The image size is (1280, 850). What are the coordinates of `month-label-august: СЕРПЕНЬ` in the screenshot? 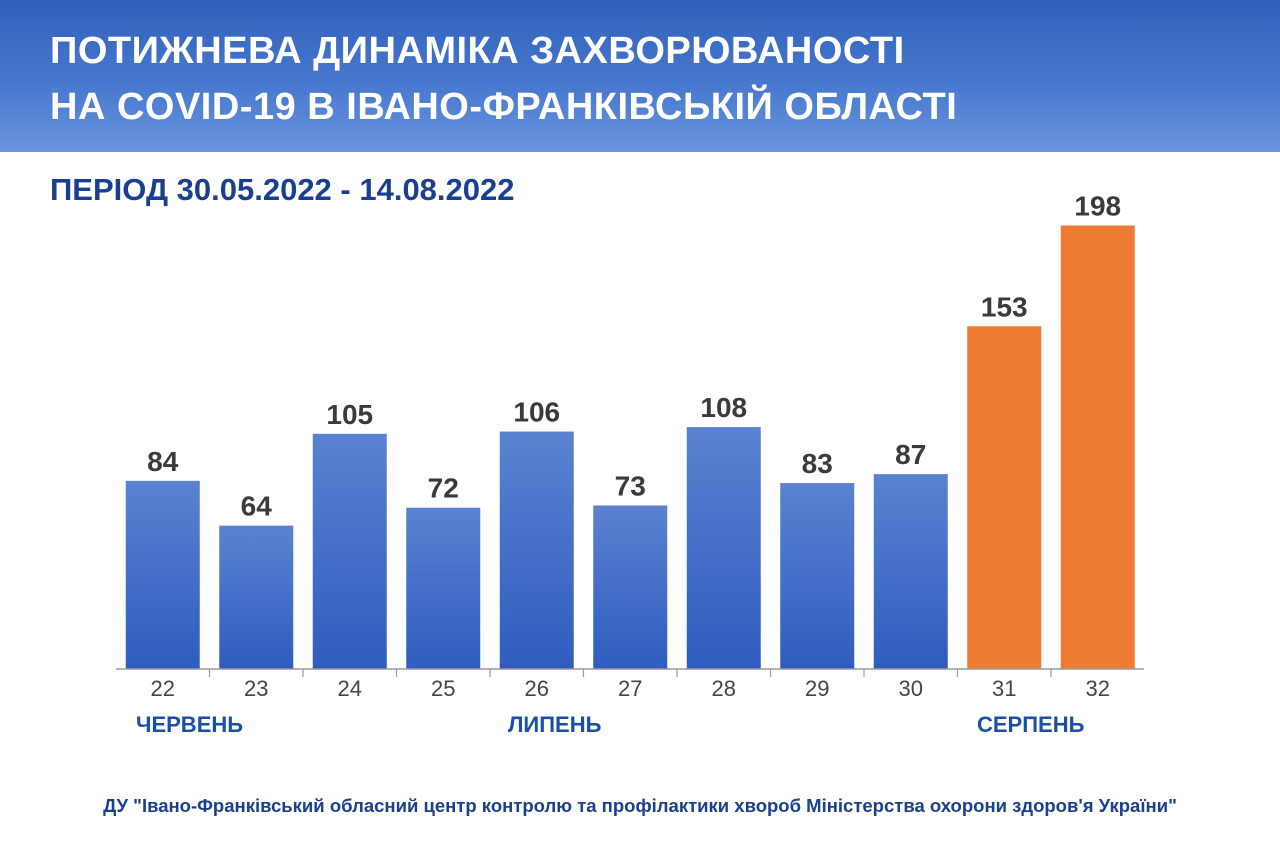 It's located at (1031, 724).